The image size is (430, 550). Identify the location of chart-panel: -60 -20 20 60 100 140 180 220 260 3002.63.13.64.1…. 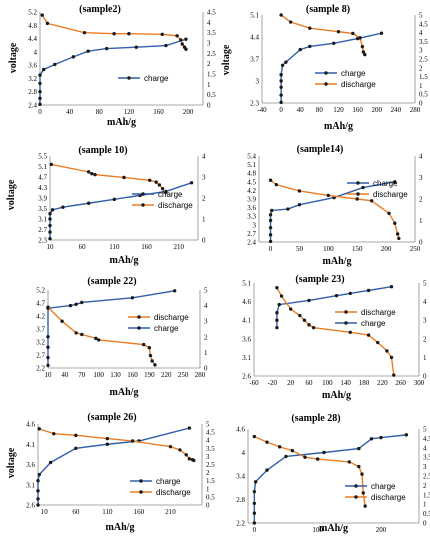
(334, 337).